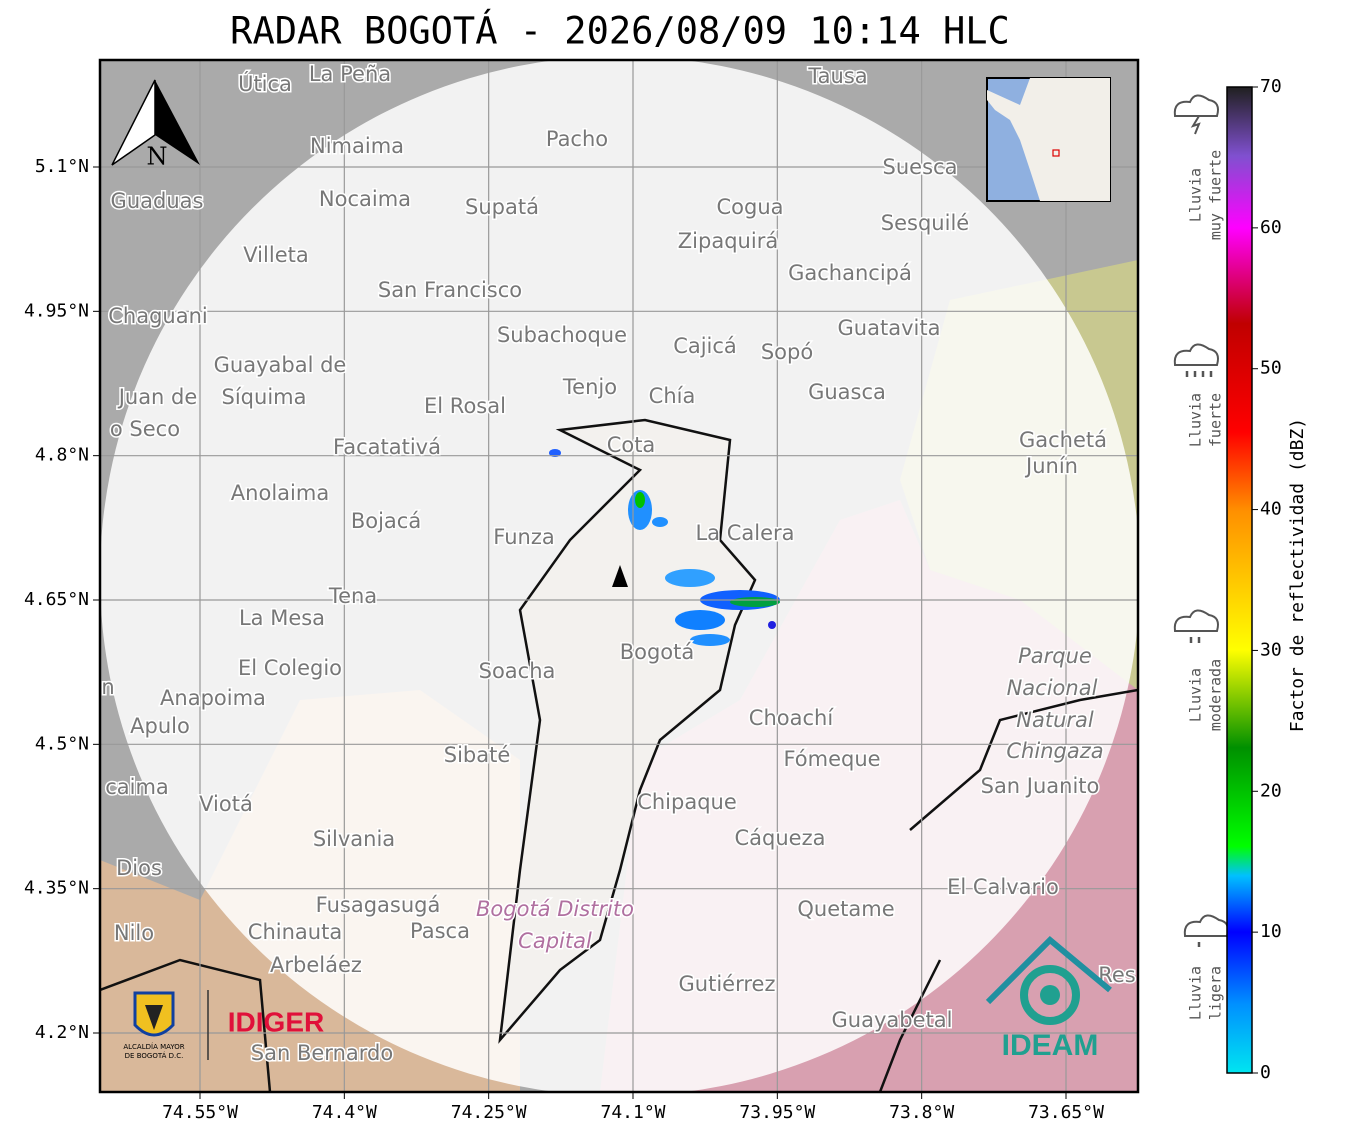 The width and height of the screenshot is (1349, 1143). What do you see at coordinates (282, 618) in the screenshot?
I see `place-label: La Mesa` at bounding box center [282, 618].